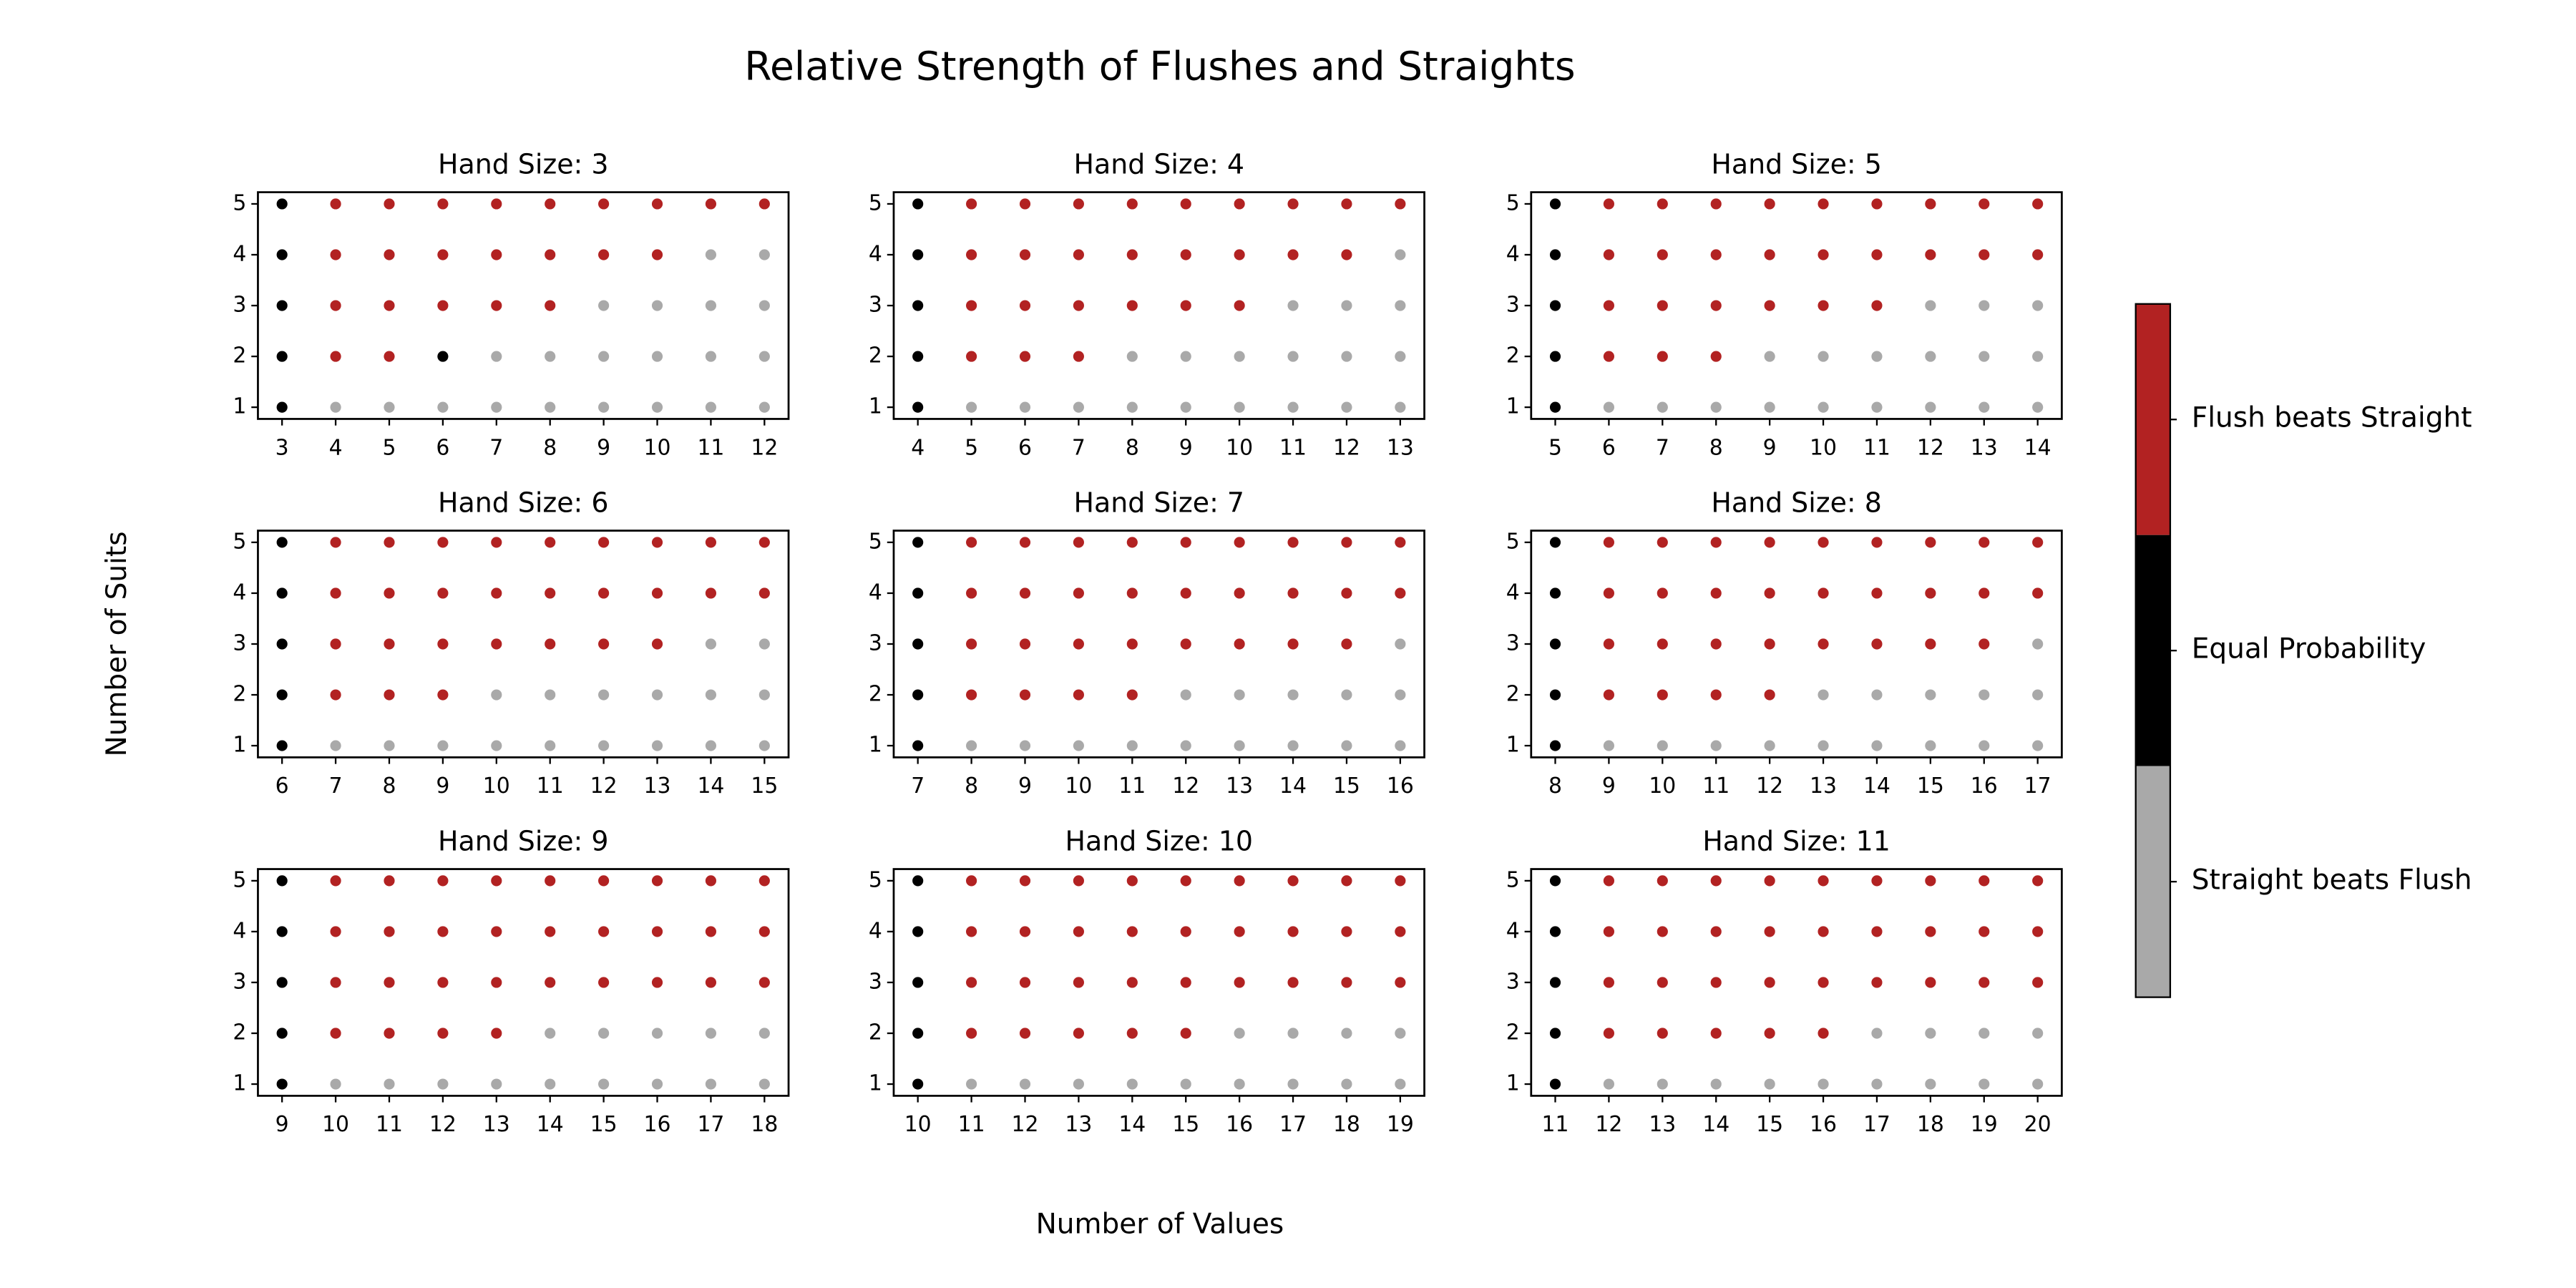  I want to click on x-tick-label: 7, so click(1662, 447).